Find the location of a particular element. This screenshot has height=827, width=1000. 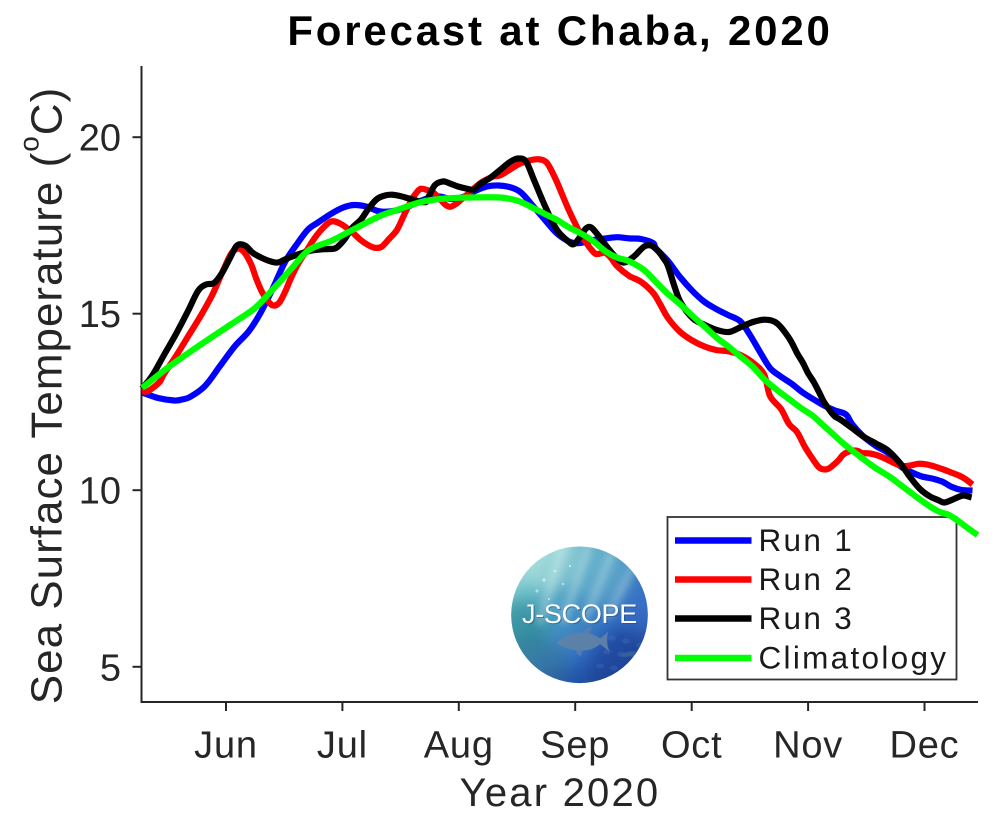

svg-text: Run 2 is located at coordinates (807, 579).